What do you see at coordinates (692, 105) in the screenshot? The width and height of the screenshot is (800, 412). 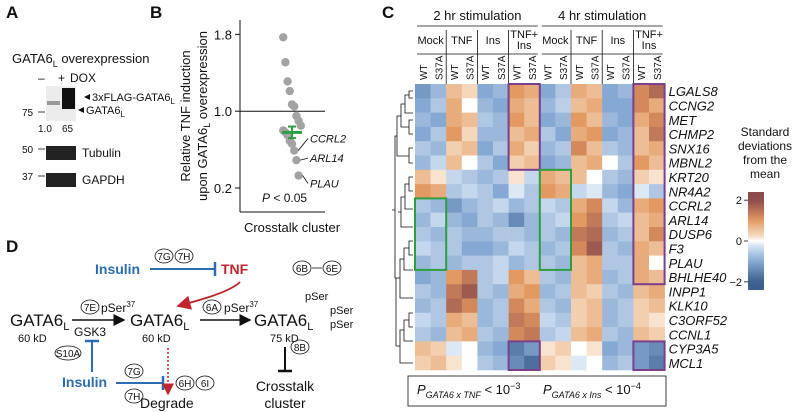 I see `row-label: CCNG2` at bounding box center [692, 105].